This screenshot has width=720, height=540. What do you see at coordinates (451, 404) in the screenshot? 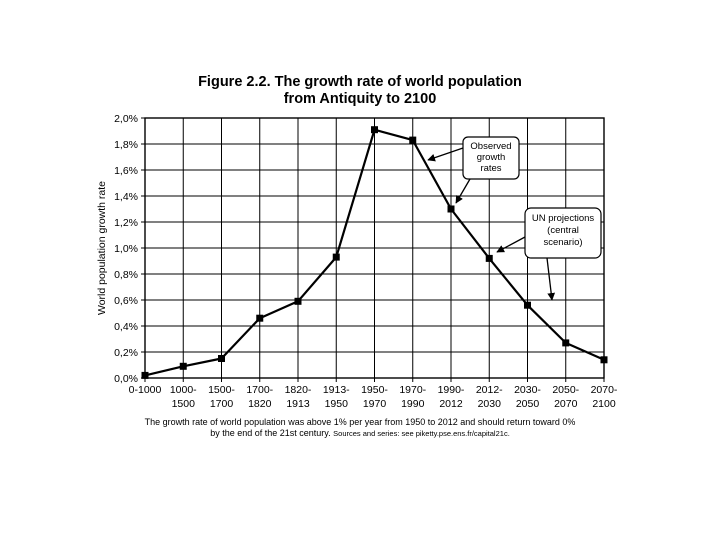
I see `x-tick-label: 2012` at bounding box center [451, 404].